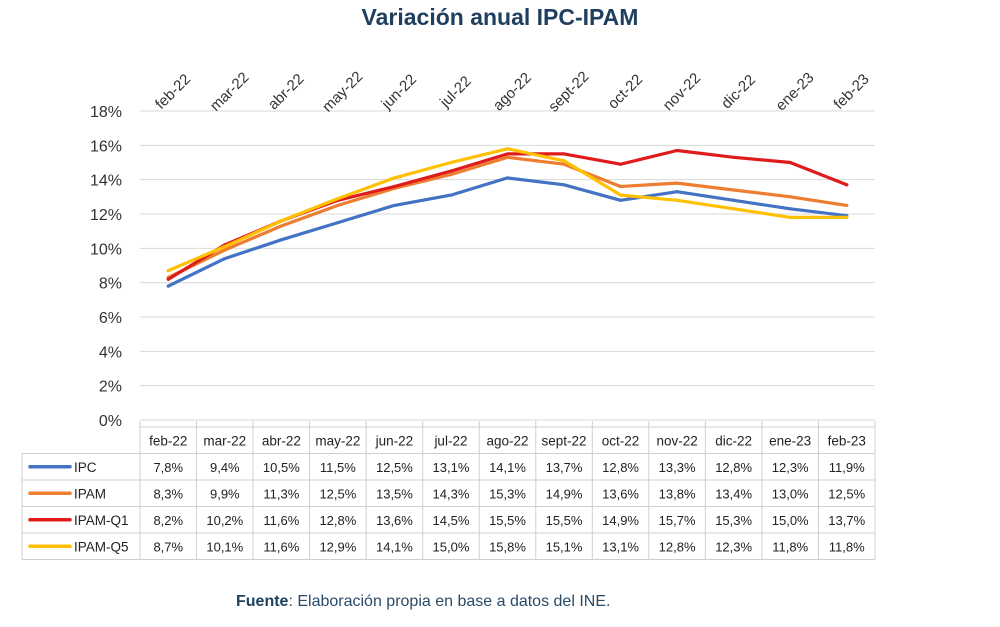  Describe the element at coordinates (847, 440) in the screenshot. I see `table-header-cell: feb-23` at that location.